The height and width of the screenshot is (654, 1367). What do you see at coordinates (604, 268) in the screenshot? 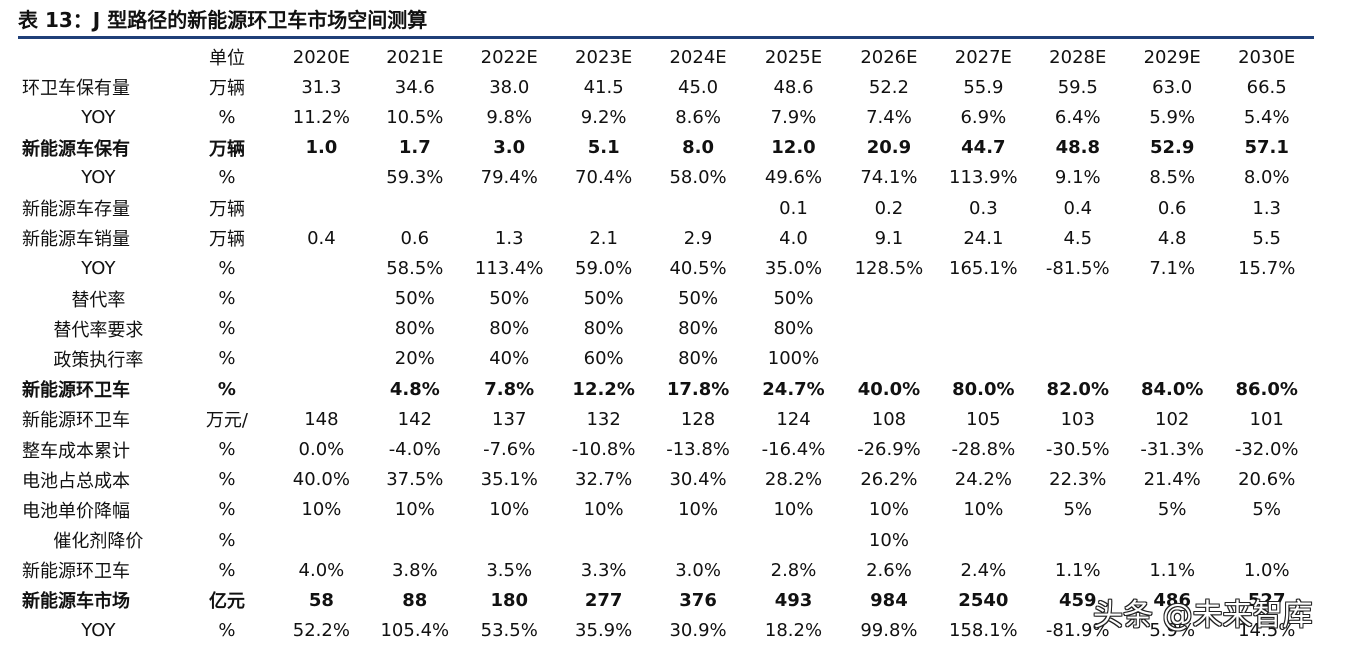
I see `table-cell: 59.0%` at bounding box center [604, 268].